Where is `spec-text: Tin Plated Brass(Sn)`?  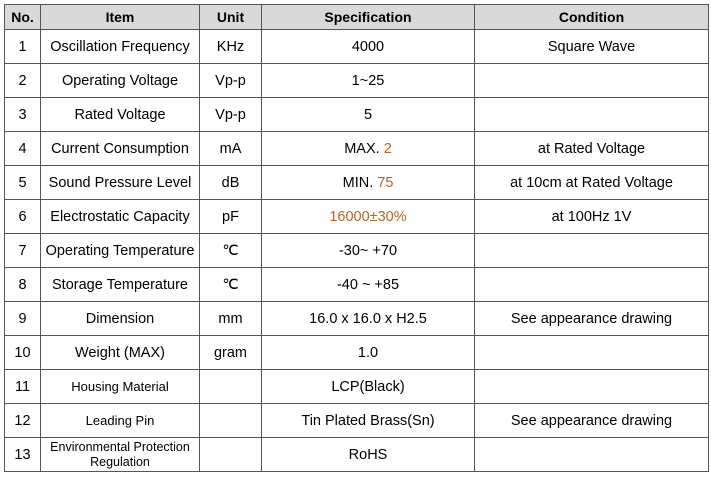 spec-text: Tin Plated Brass(Sn) is located at coordinates (368, 420).